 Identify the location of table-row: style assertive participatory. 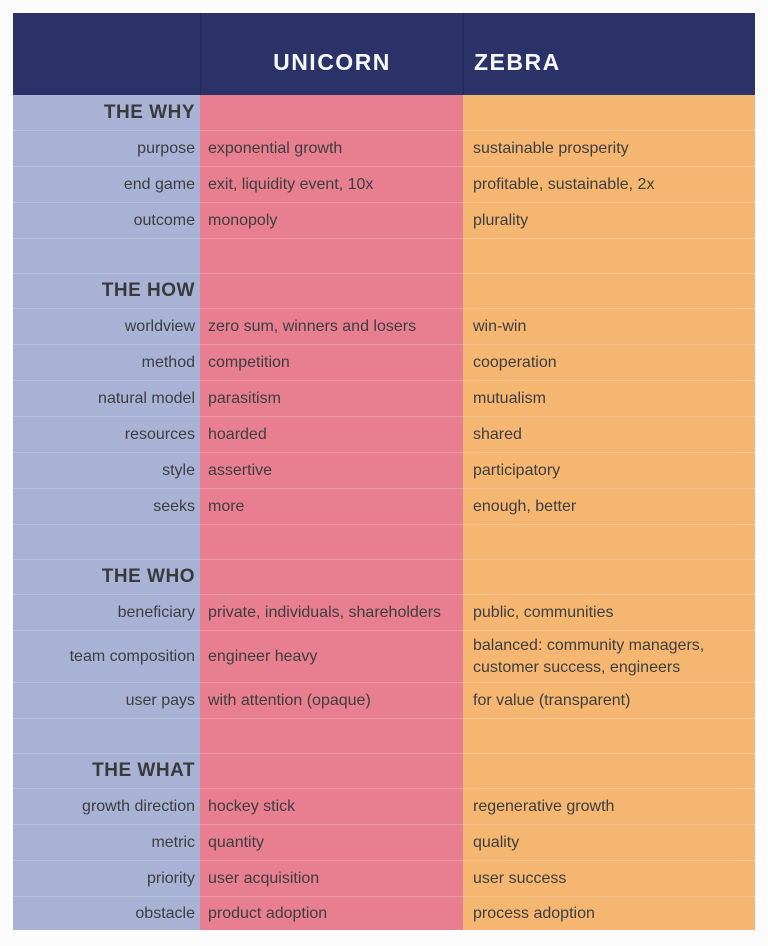
(384, 470).